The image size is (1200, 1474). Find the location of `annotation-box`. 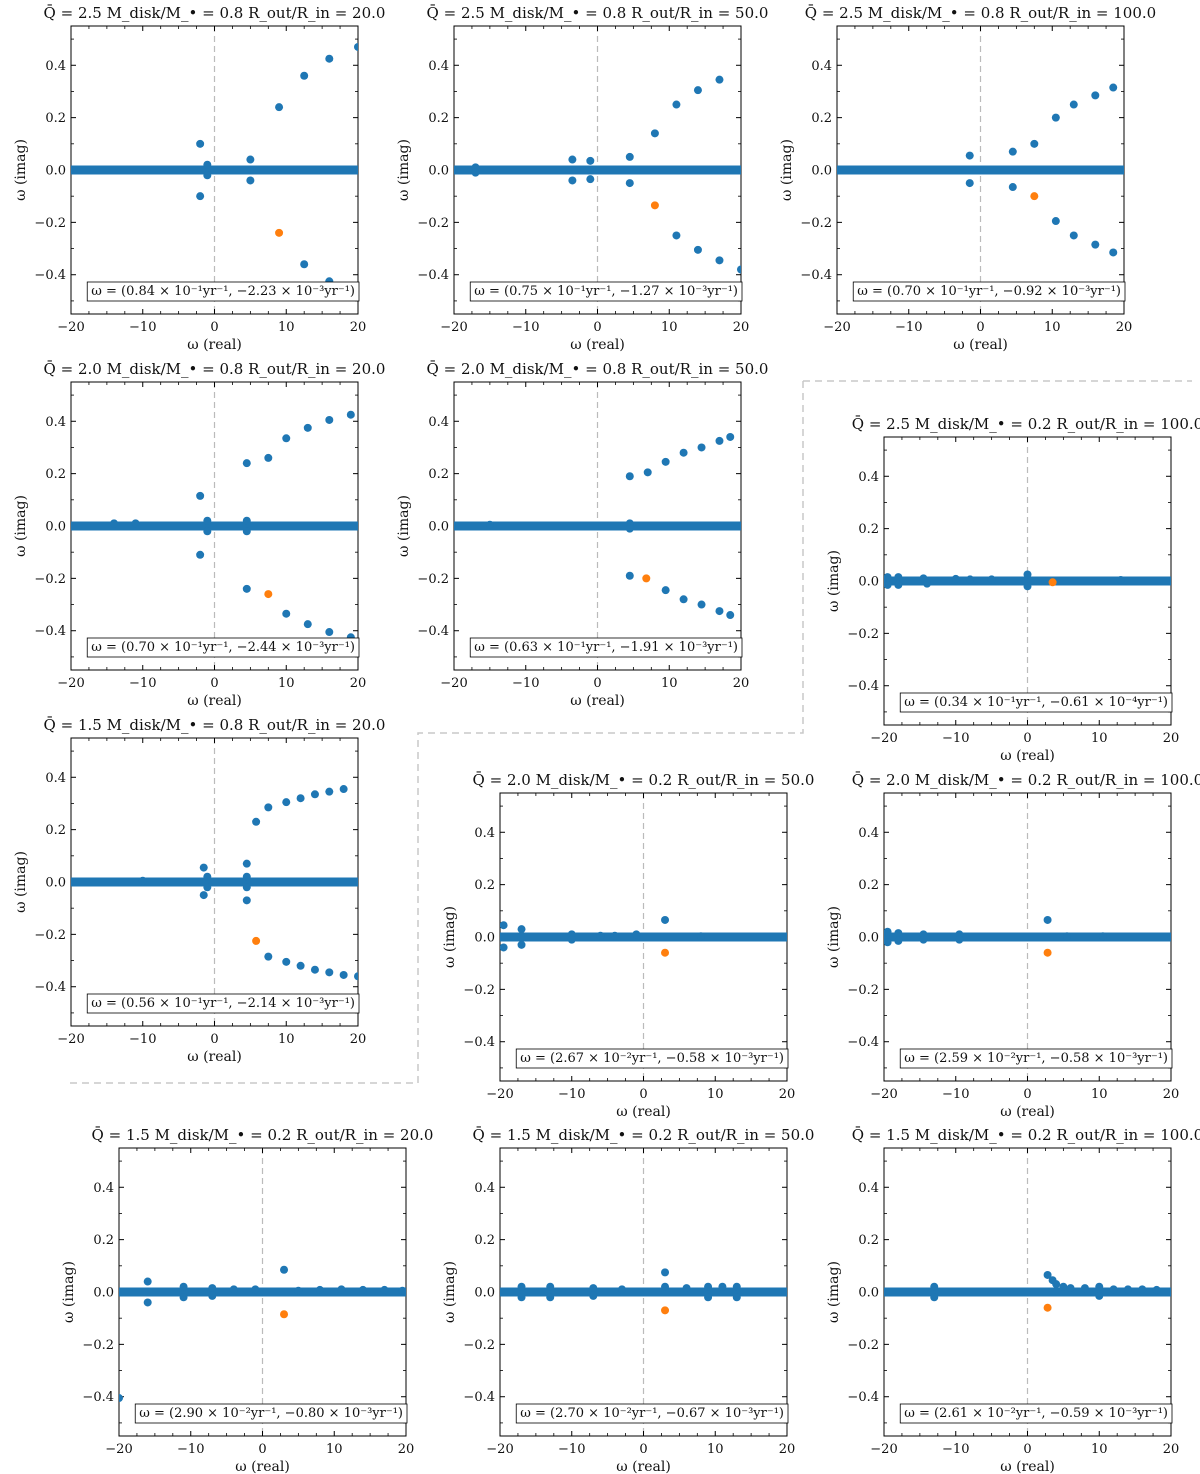

annotation-box is located at coordinates (1036, 702).